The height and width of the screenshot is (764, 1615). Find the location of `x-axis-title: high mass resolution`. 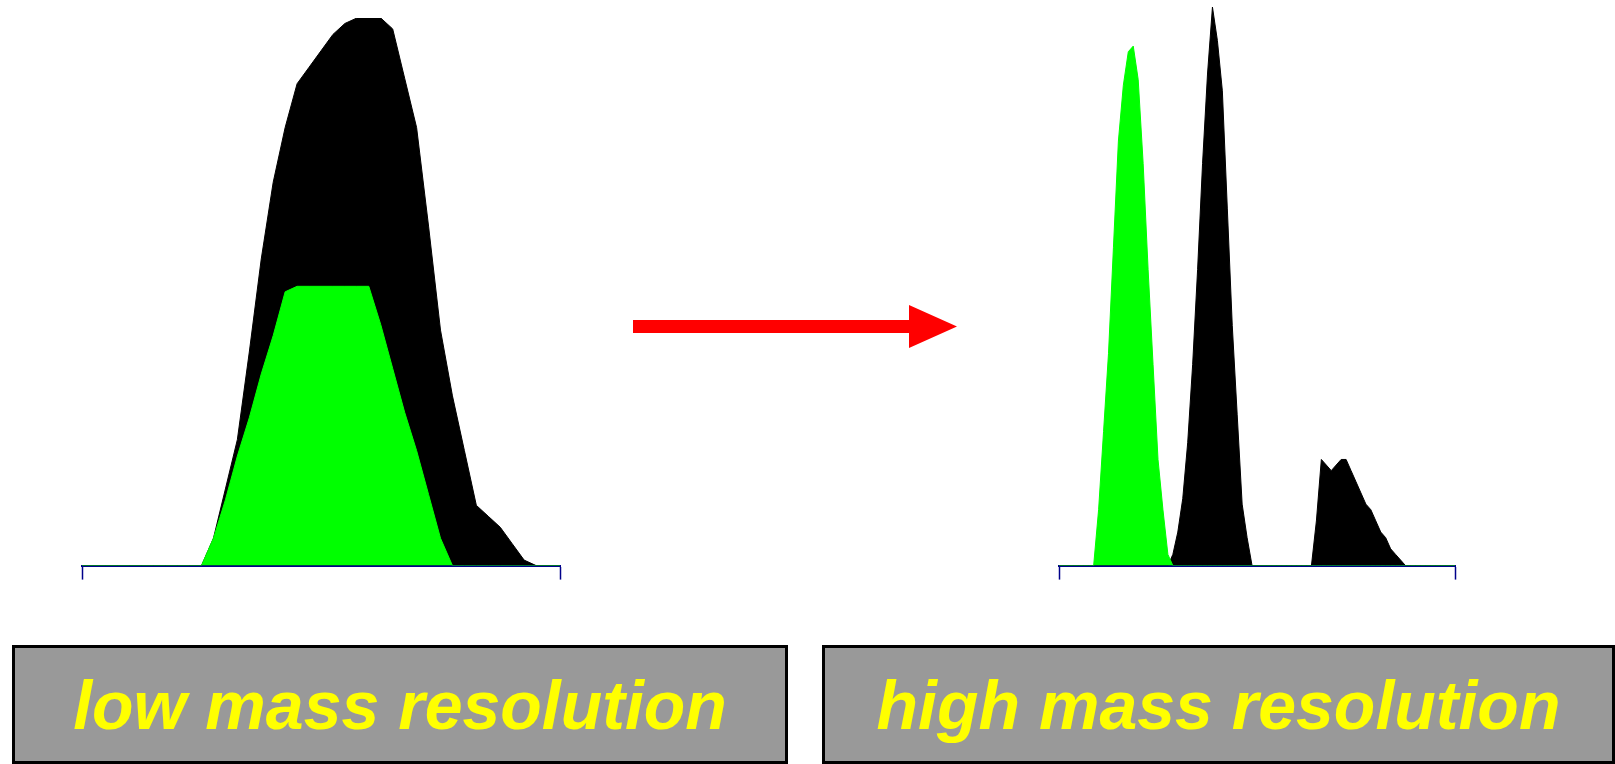

x-axis-title: high mass resolution is located at coordinates (1218, 704).